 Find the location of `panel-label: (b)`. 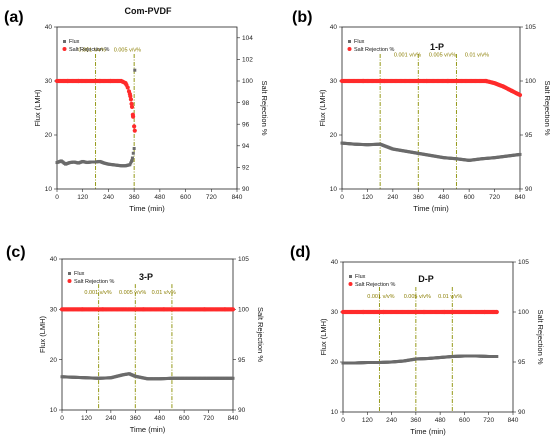

panel-label: (b) is located at coordinates (302, 17).